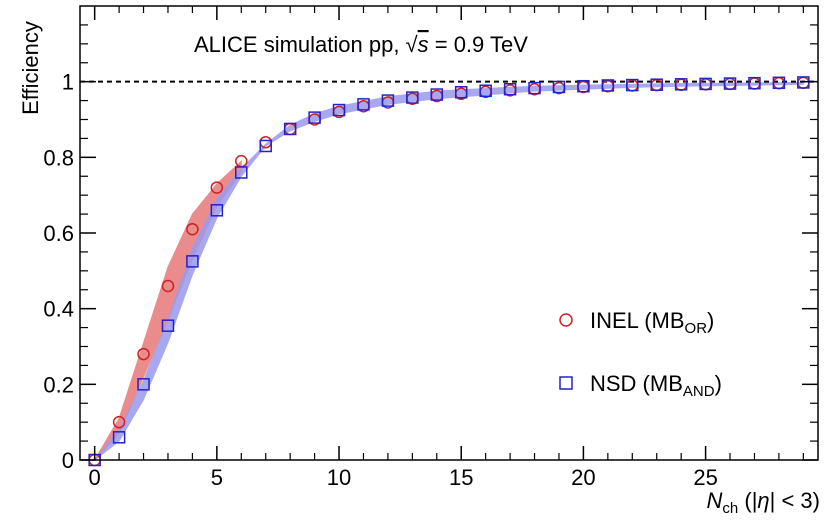 Image resolution: width=830 pixels, height=520 pixels. Describe the element at coordinates (95, 477) in the screenshot. I see `x-tick-label: 0` at that location.